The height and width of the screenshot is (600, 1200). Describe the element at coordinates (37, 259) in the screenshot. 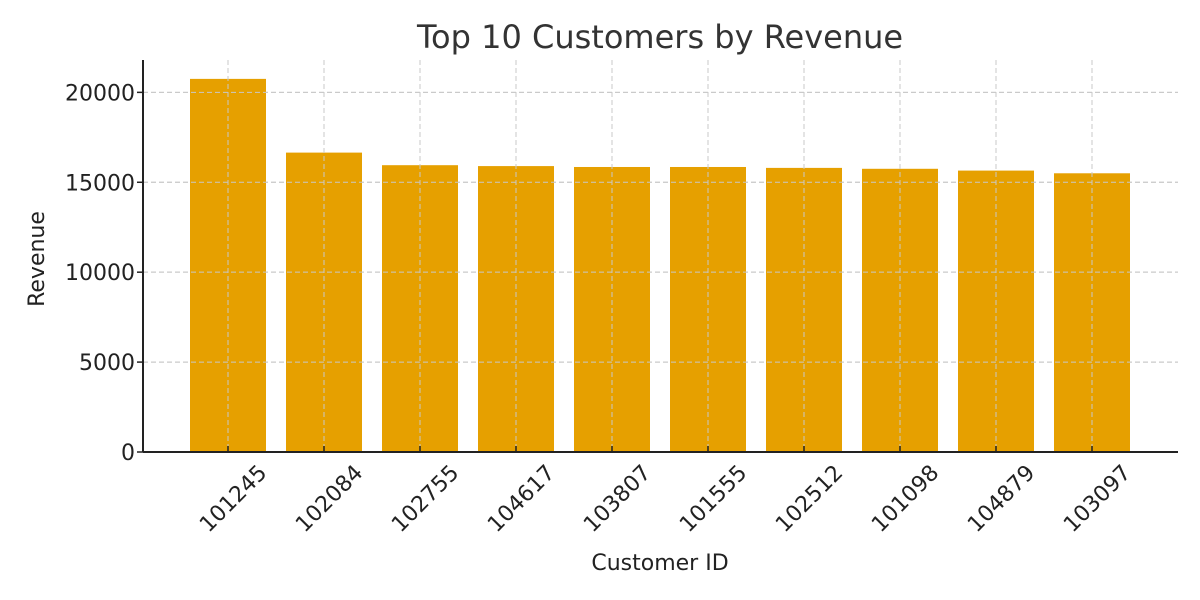

I see `y-axis-label: Revenue` at that location.